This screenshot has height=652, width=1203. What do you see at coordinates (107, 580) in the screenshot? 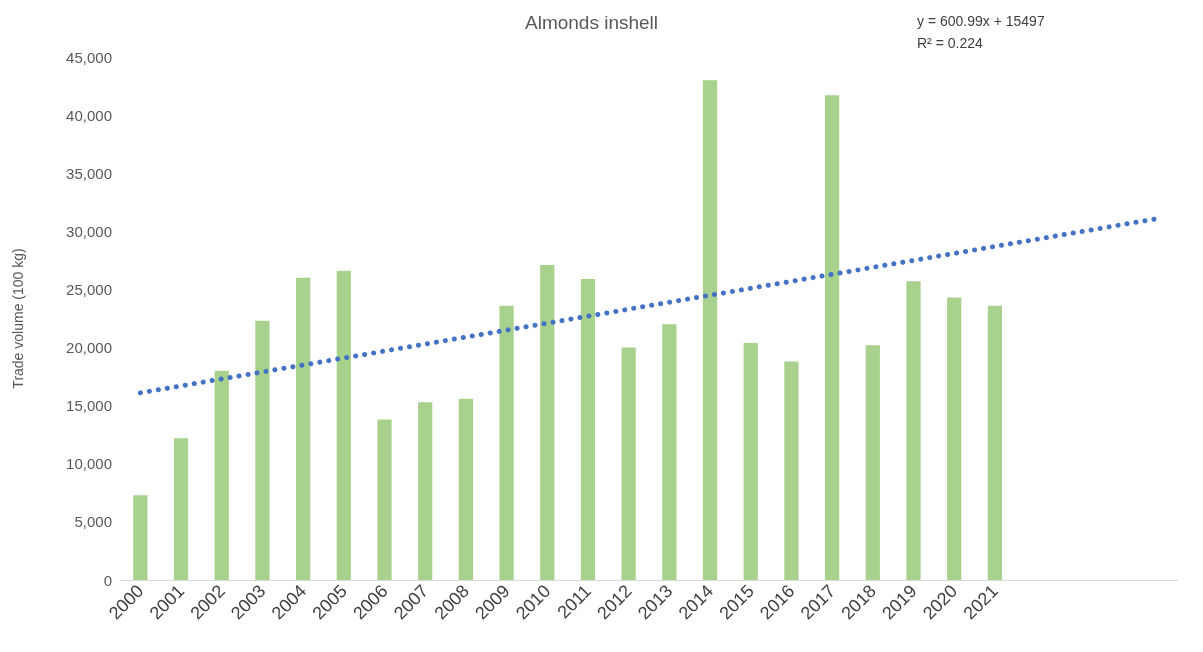
I see `y-tick-label: 0` at bounding box center [107, 580].